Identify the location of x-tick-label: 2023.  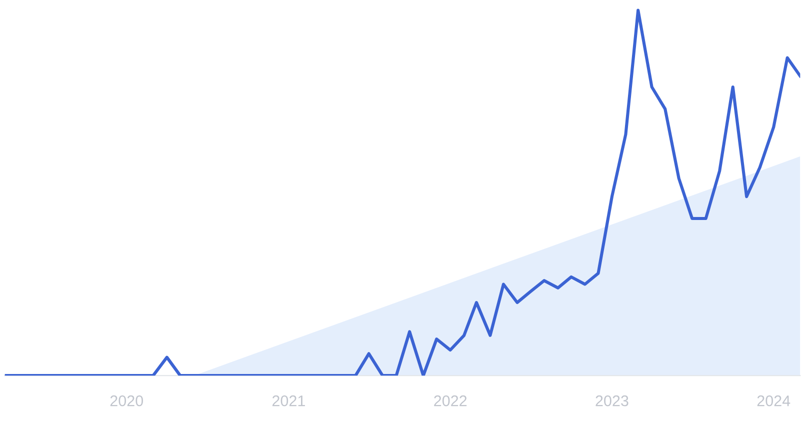
(612, 400).